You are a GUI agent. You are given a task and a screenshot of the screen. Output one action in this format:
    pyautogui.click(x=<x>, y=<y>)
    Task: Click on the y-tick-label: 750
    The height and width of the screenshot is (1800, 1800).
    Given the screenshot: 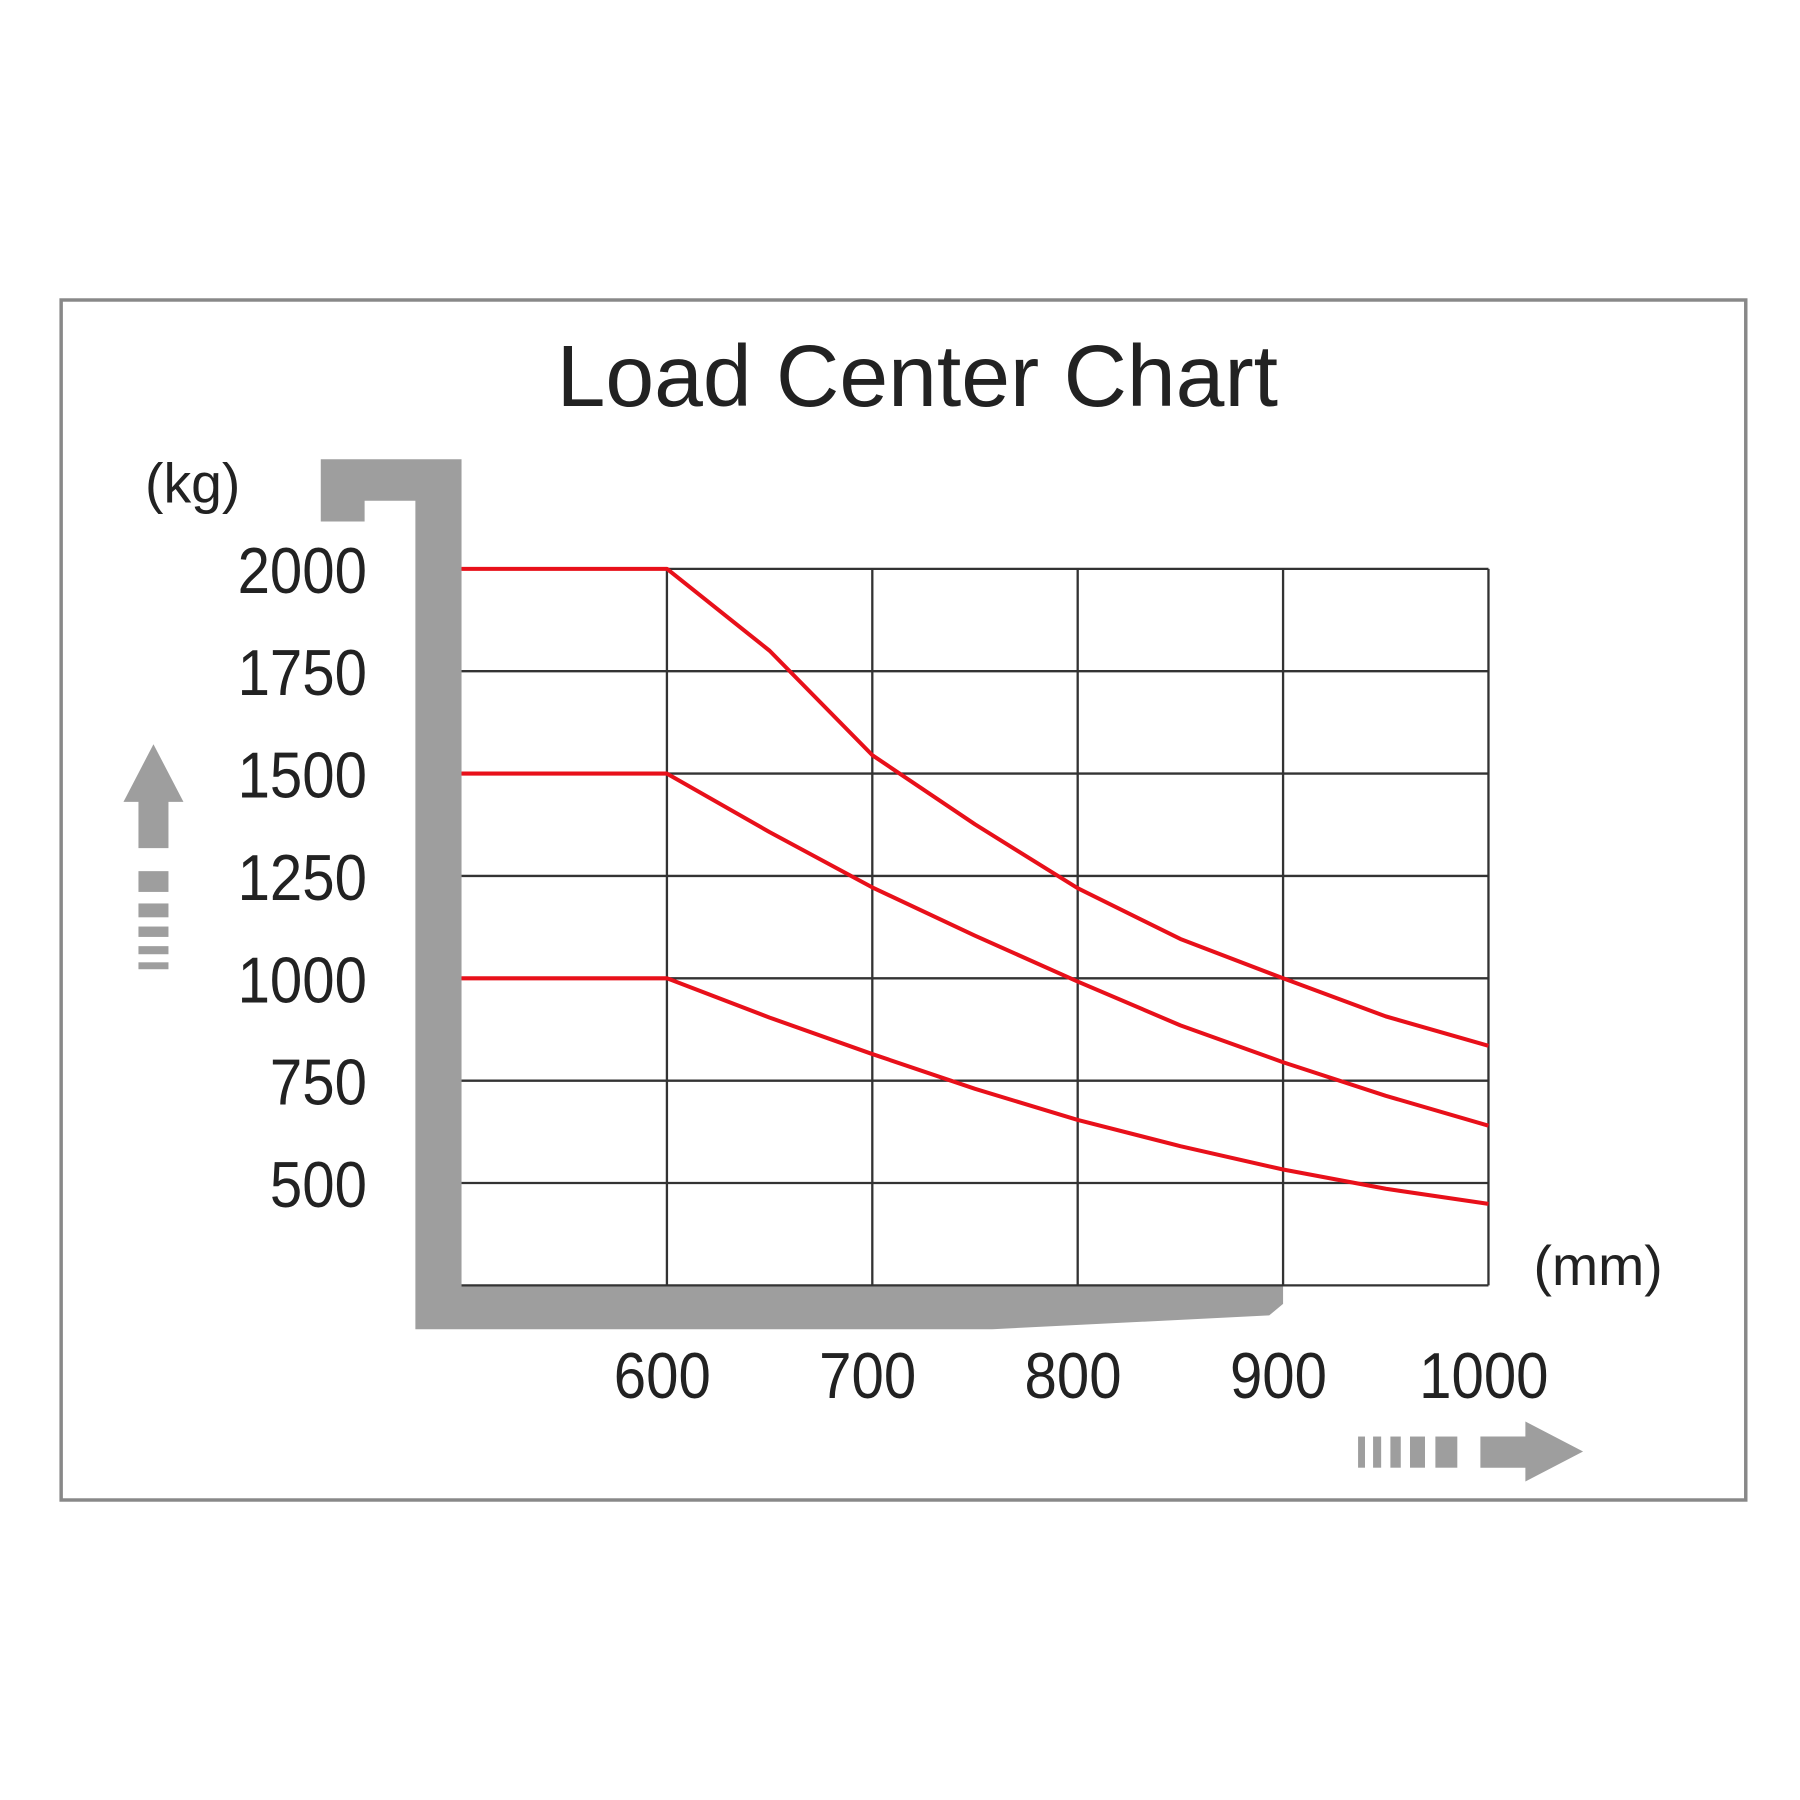 What is the action you would take?
    pyautogui.click(x=318, y=1083)
    